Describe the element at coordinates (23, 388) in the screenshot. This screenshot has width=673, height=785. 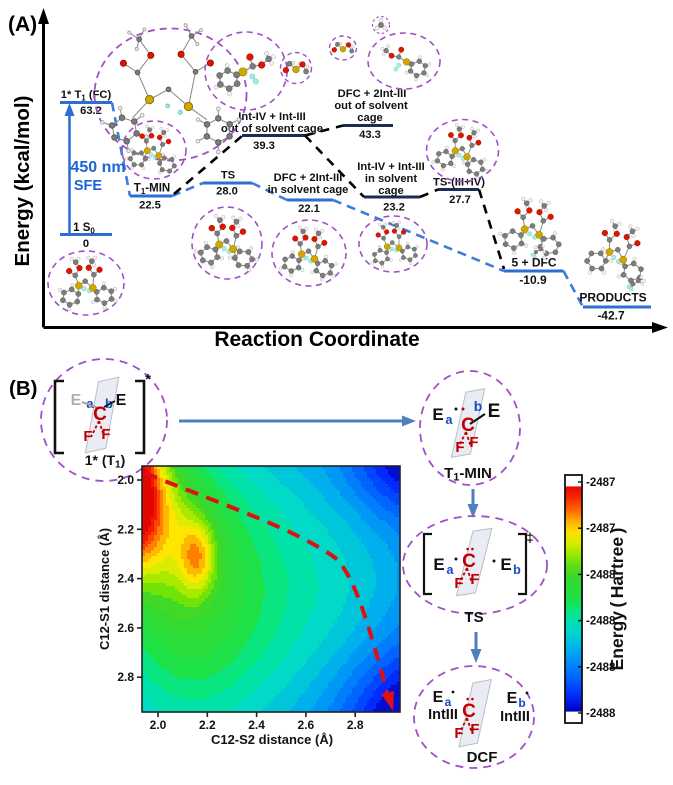
I see `svg-text: (B)` at that location.